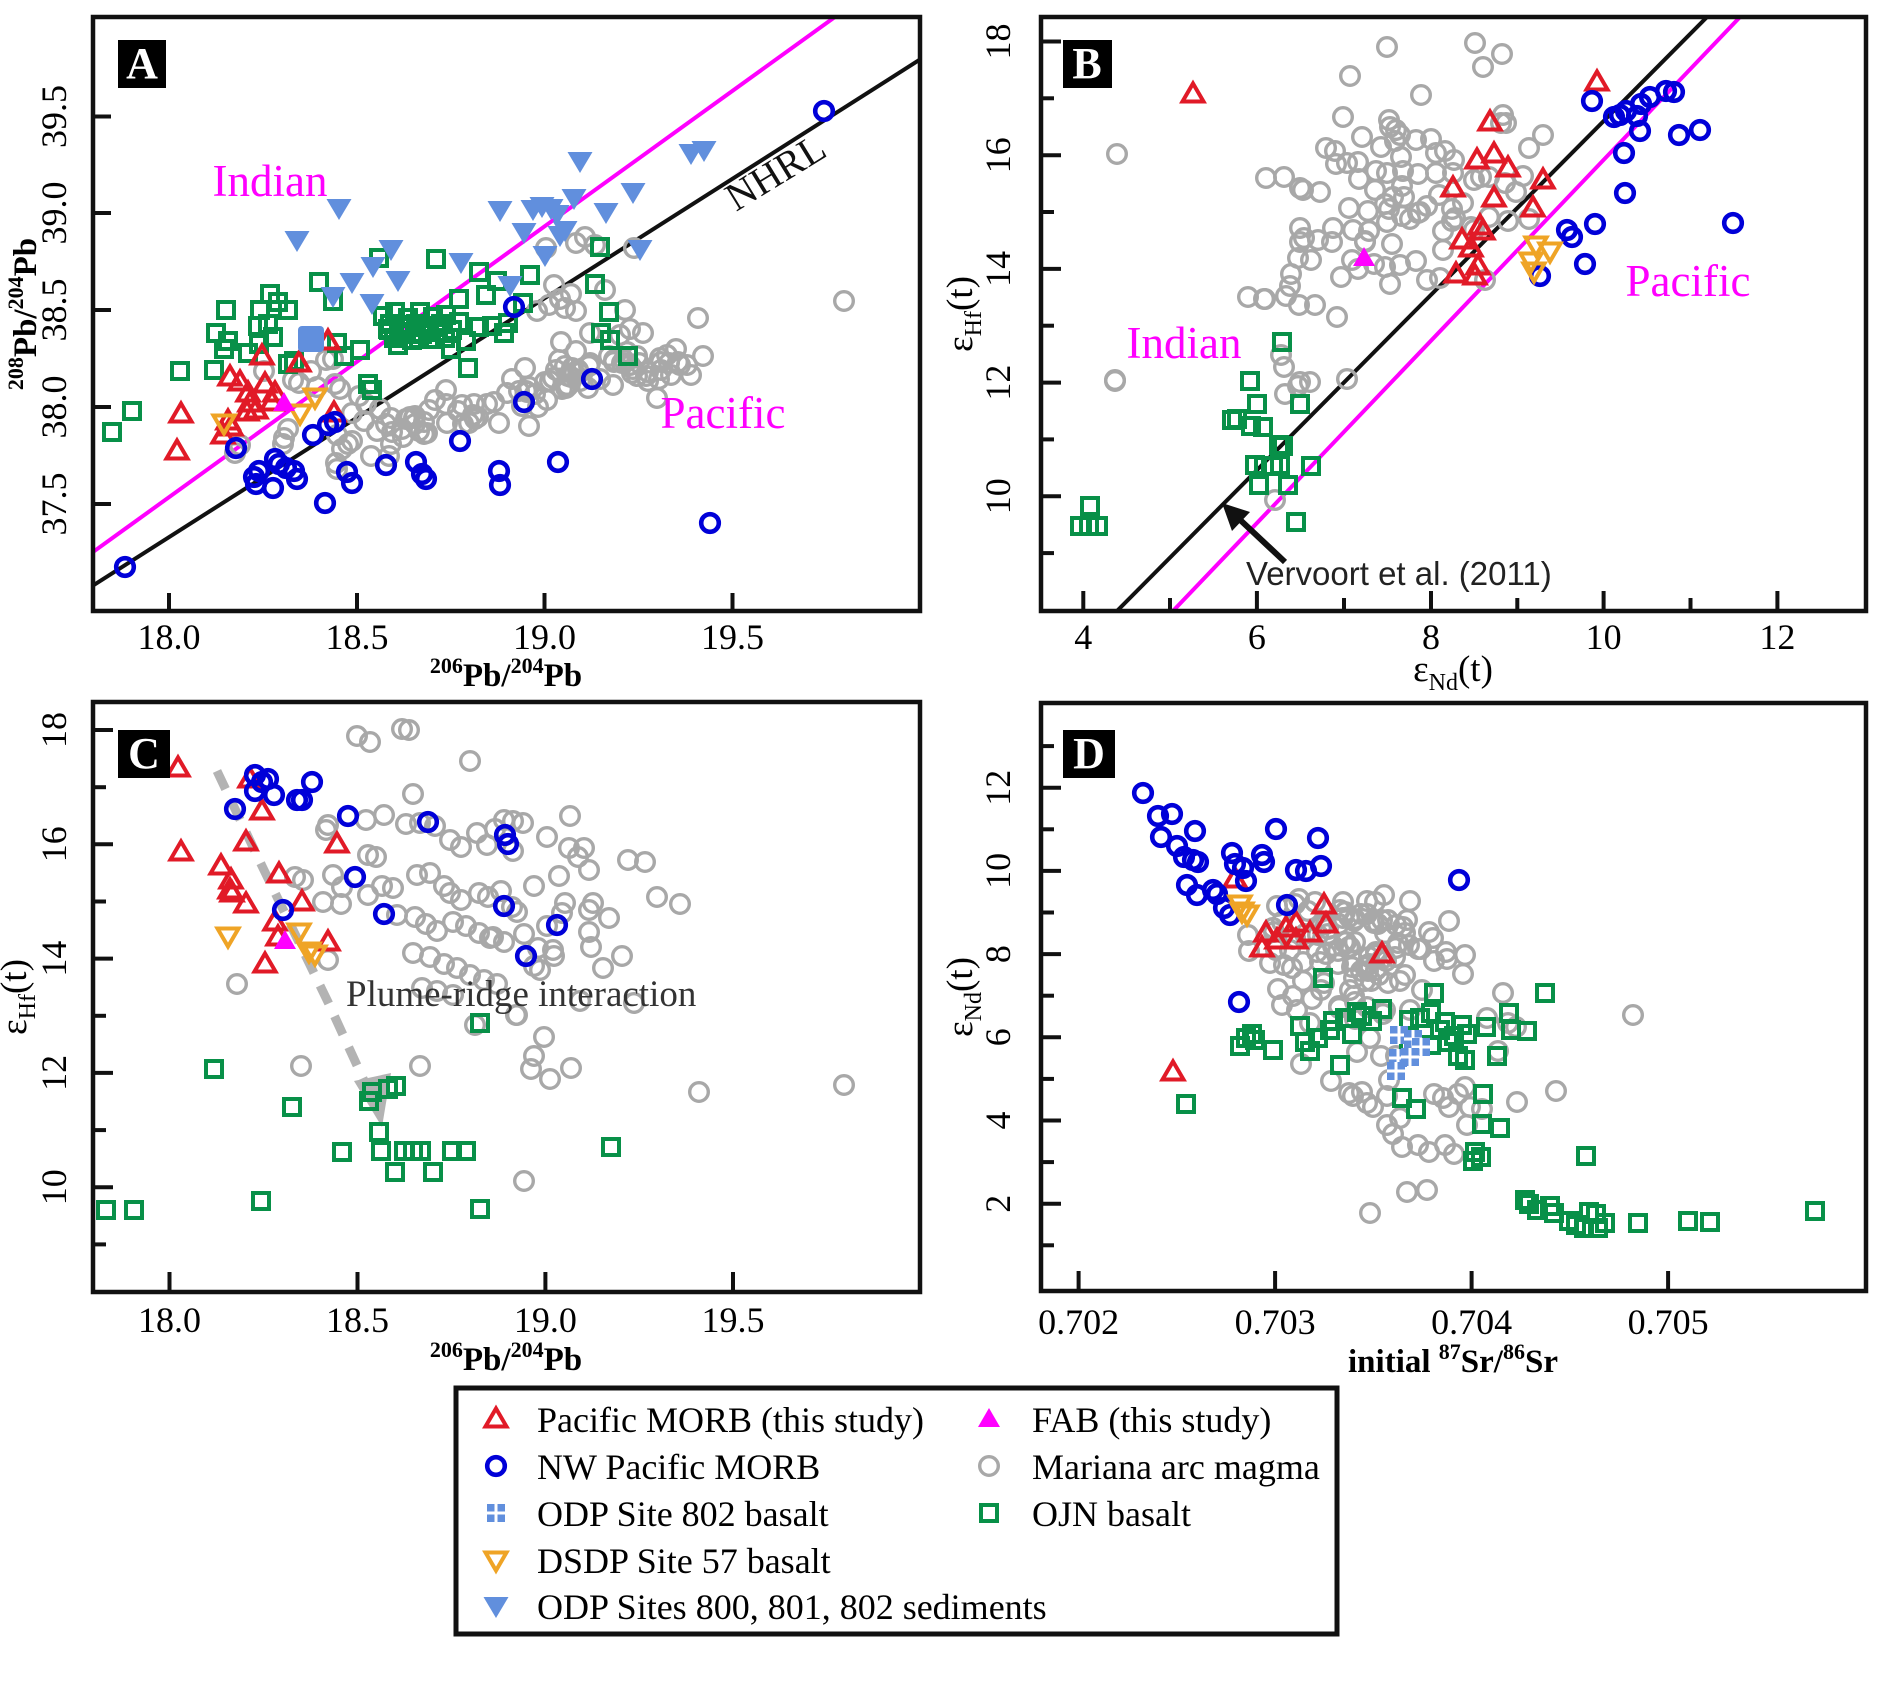  Describe the element at coordinates (998, 1204) in the screenshot. I see `svg-text: 2` at that location.